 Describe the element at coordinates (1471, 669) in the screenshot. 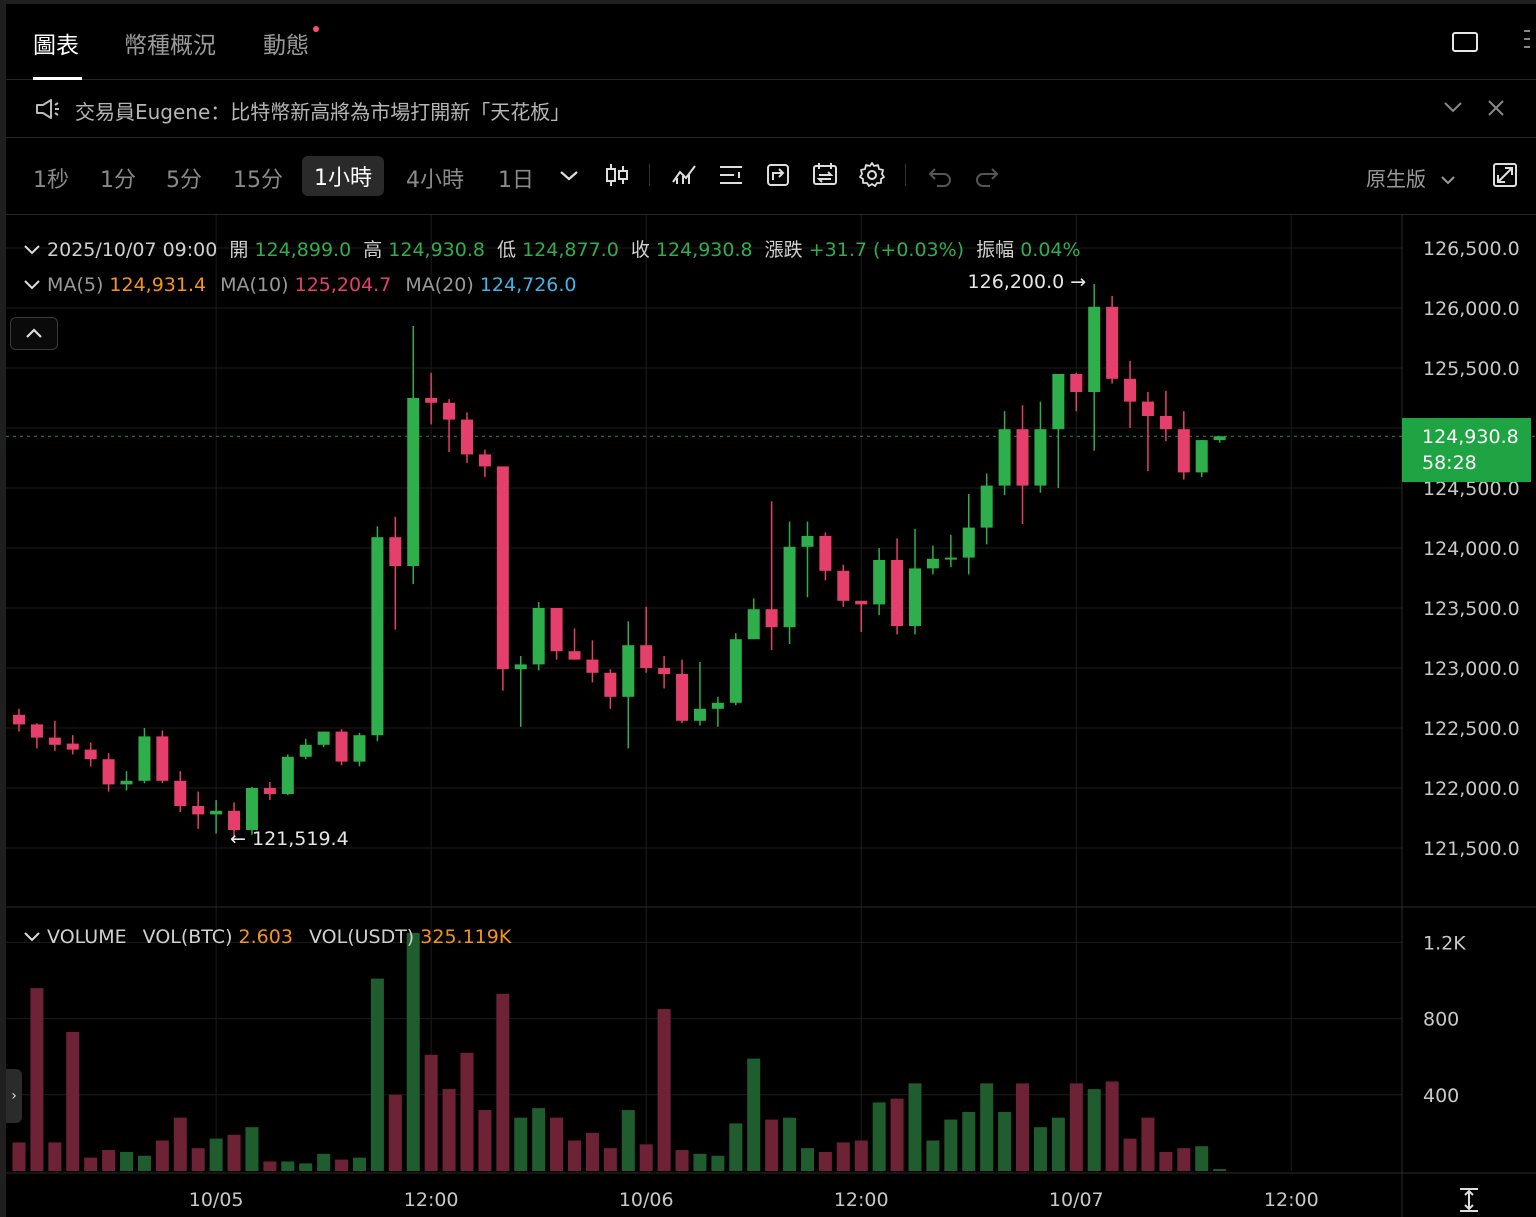

I see `price-axis-label: 123,000.0` at that location.